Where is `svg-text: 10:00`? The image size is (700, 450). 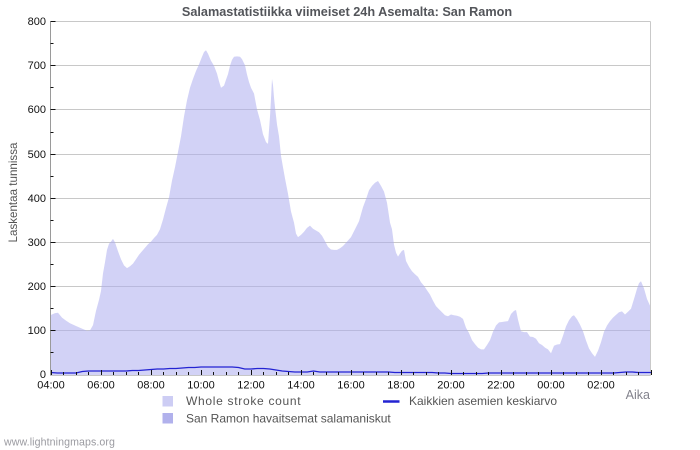 svg-text: 10:00 is located at coordinates (201, 386).